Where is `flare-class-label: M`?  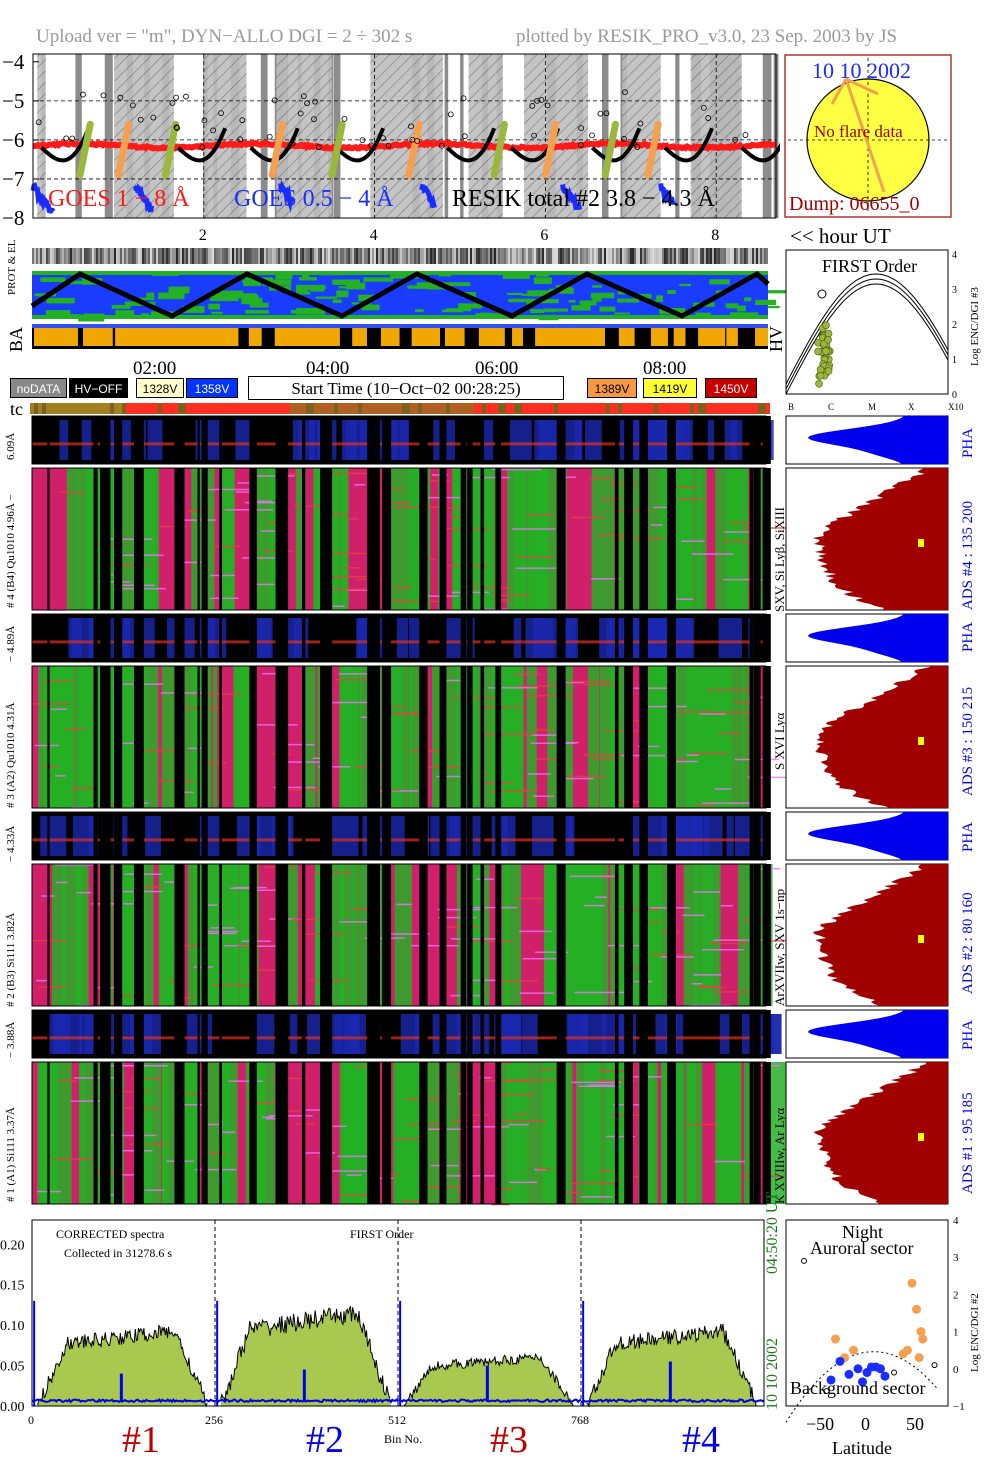
flare-class-label: M is located at coordinates (779, 99).